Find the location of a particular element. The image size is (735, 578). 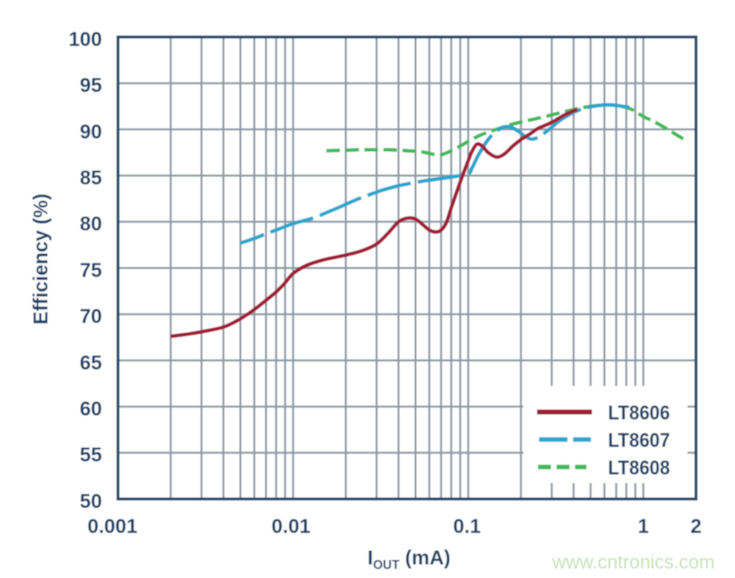

svg-text: 75 is located at coordinates (91, 271).